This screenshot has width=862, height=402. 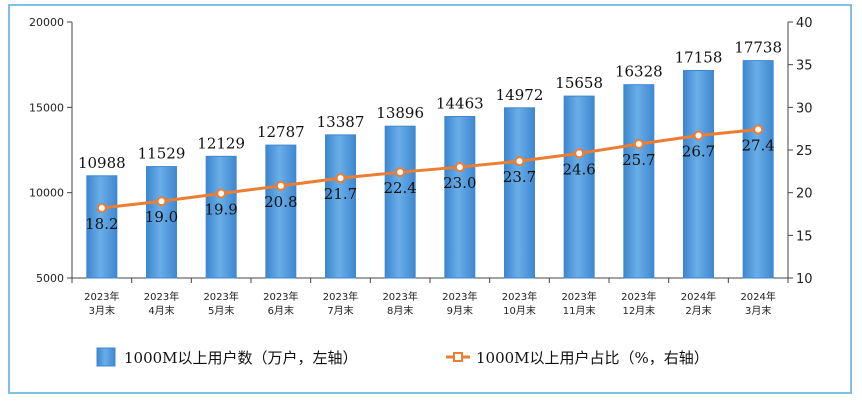 I want to click on bar-value-label: 16328, so click(x=639, y=72).